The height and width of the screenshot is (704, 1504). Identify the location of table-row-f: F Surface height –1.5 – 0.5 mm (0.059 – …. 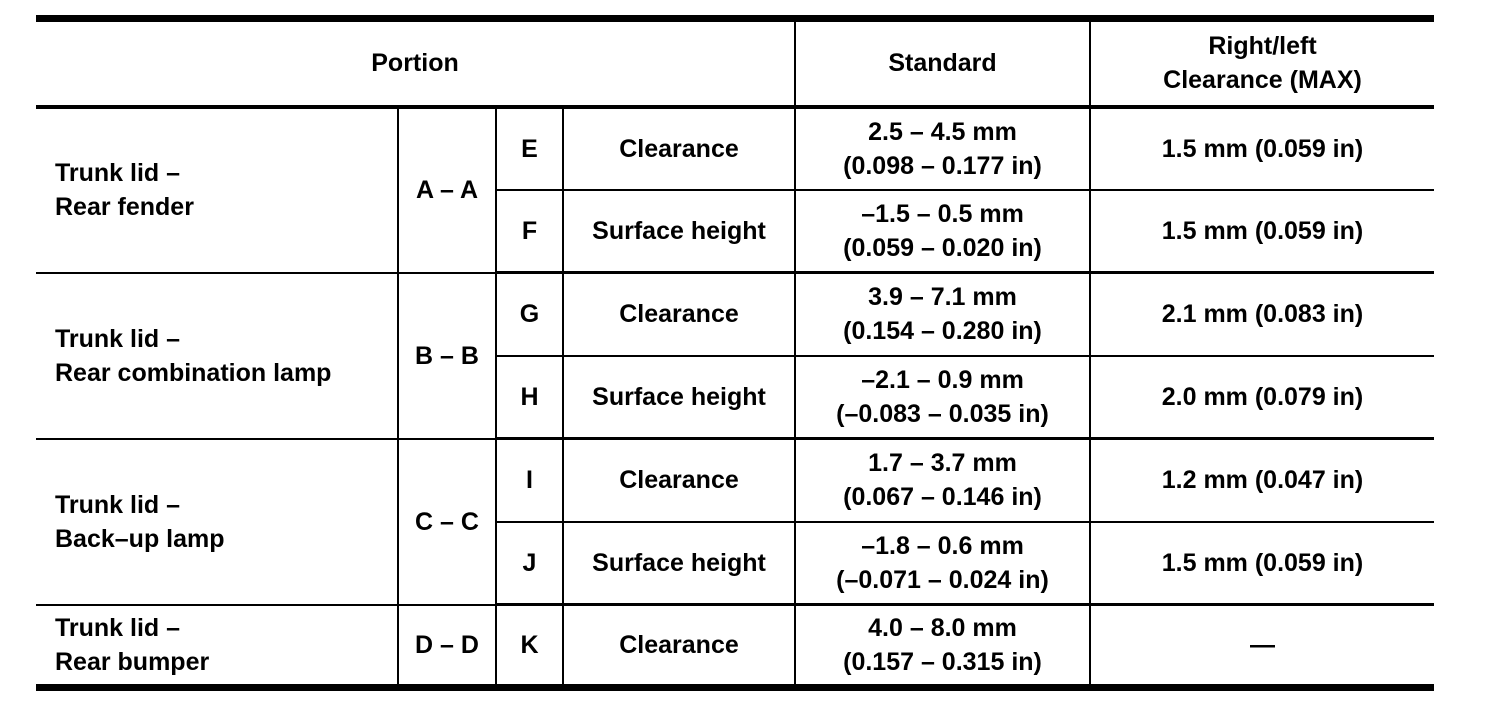
(735, 231).